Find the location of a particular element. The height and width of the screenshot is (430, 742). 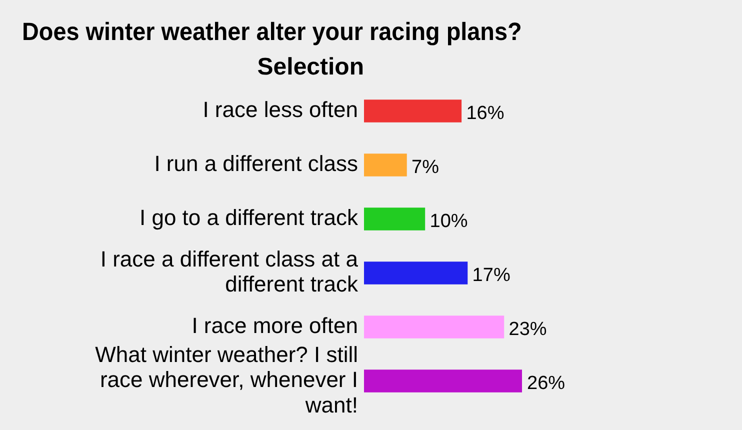

chart-title: Does winter weather alter your racing plans? is located at coordinates (272, 32).